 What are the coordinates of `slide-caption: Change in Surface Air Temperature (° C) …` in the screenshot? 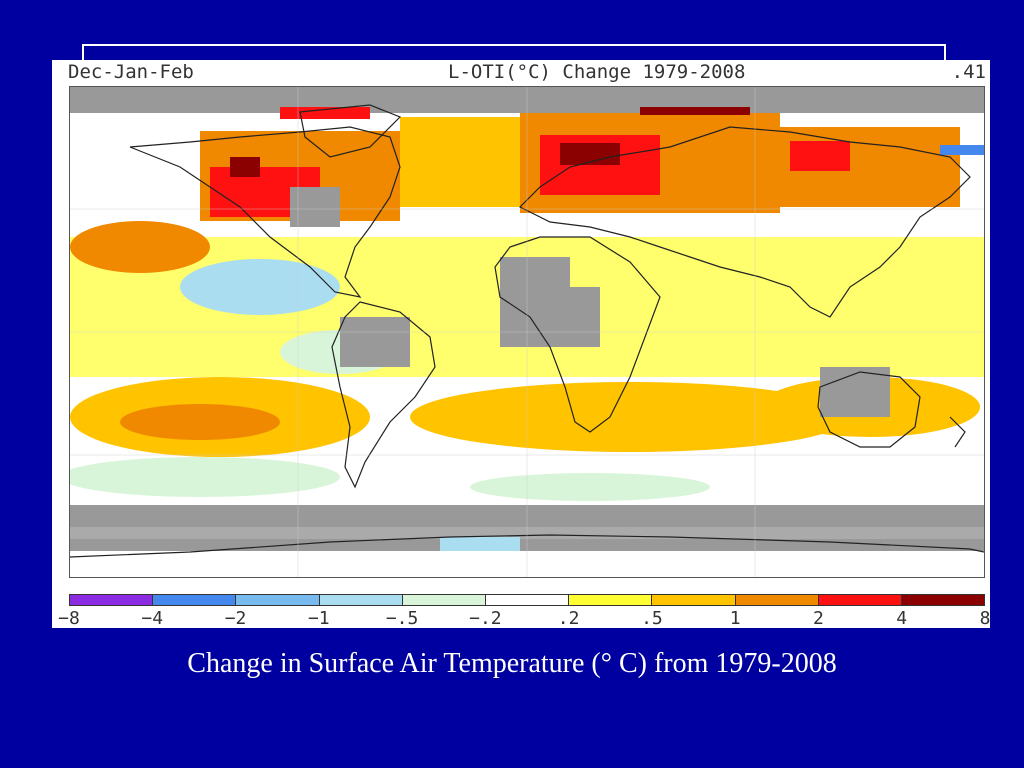 It's located at (512, 663).